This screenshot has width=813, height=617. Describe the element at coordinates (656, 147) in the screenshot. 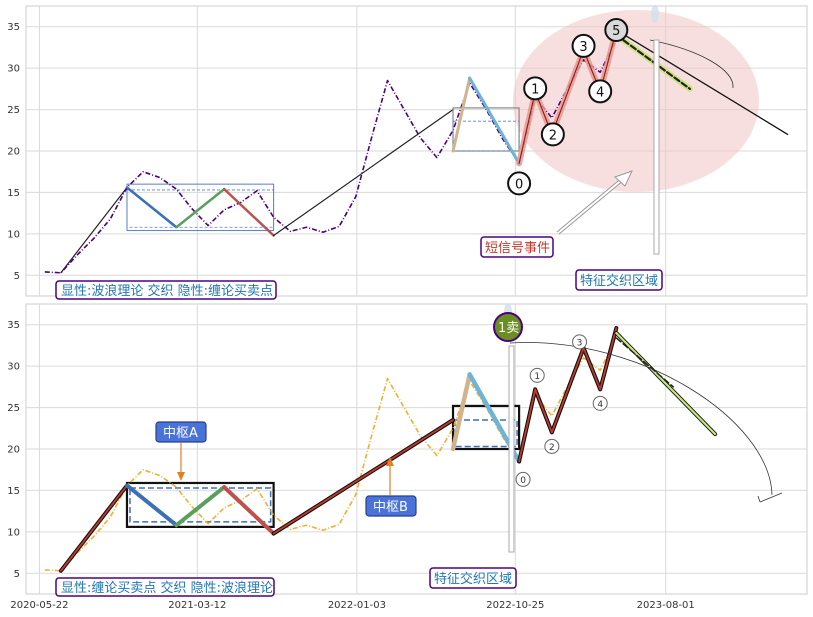

I see `top-vertical-arrow` at that location.